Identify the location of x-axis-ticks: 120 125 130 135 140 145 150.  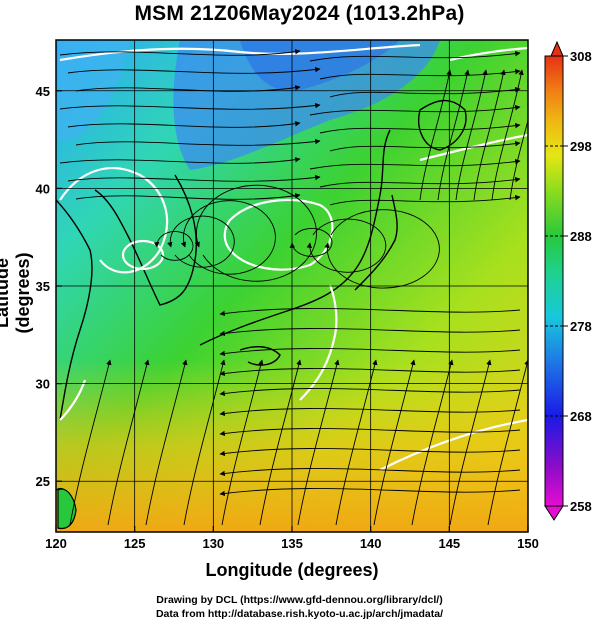
(292, 538).